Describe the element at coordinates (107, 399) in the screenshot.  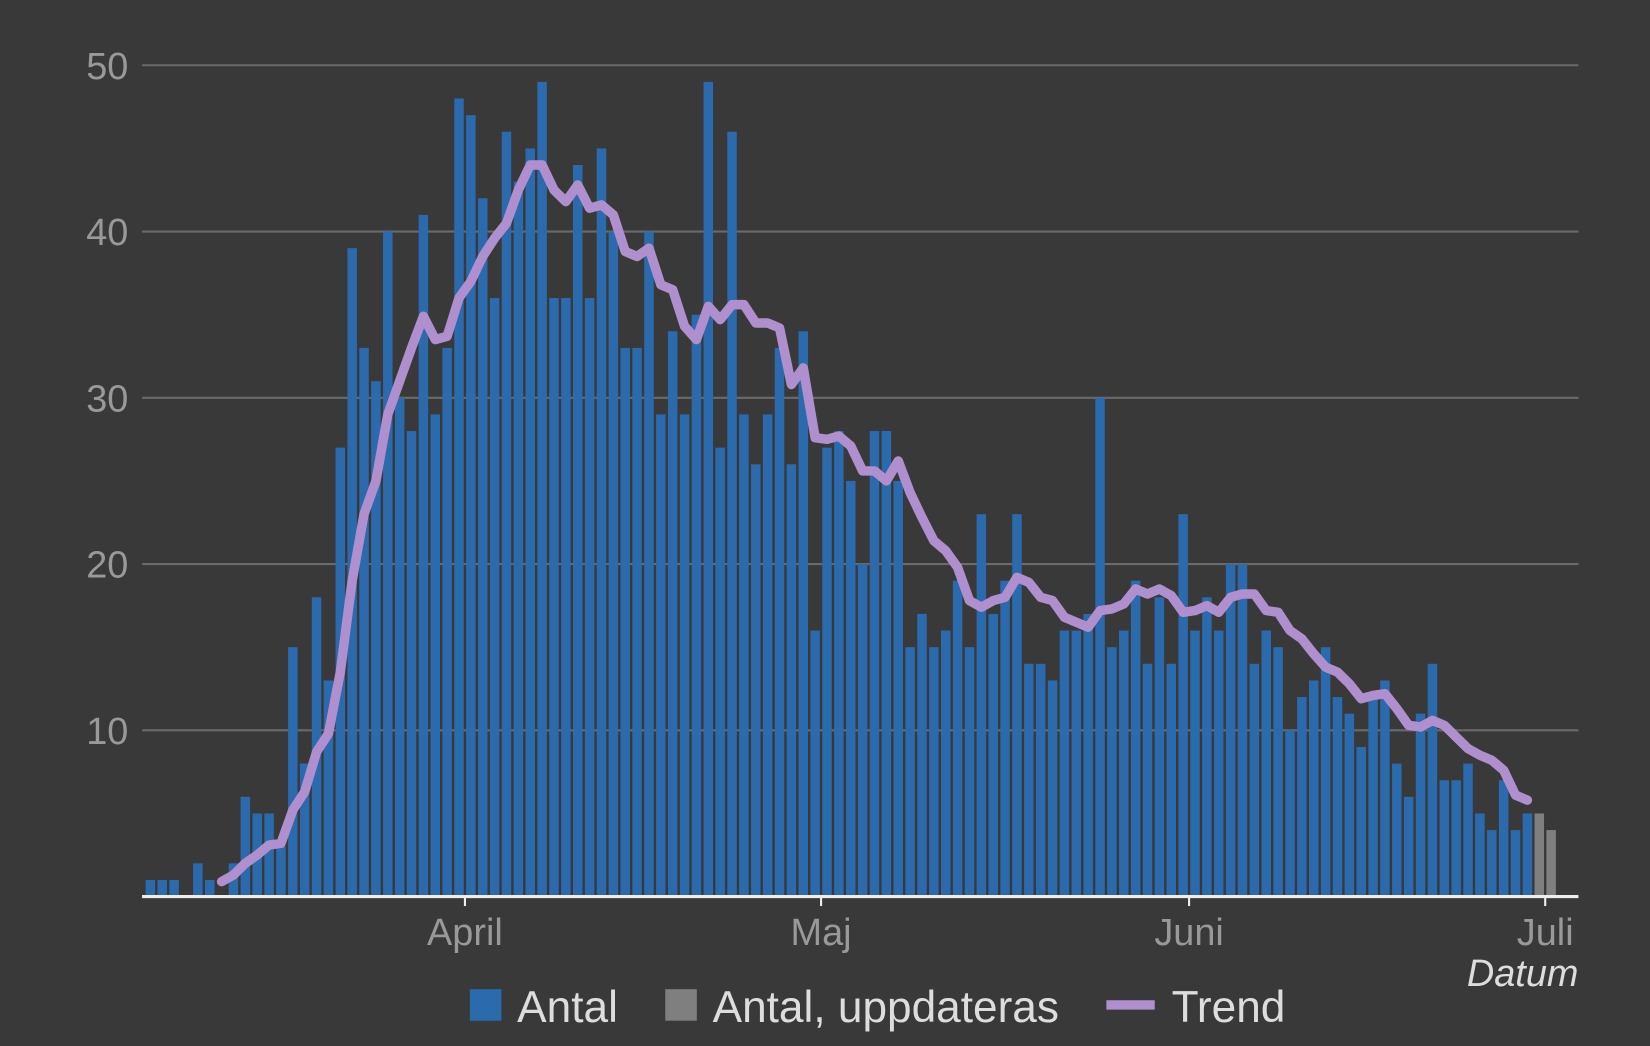
I see `y-tick-label: 30` at that location.